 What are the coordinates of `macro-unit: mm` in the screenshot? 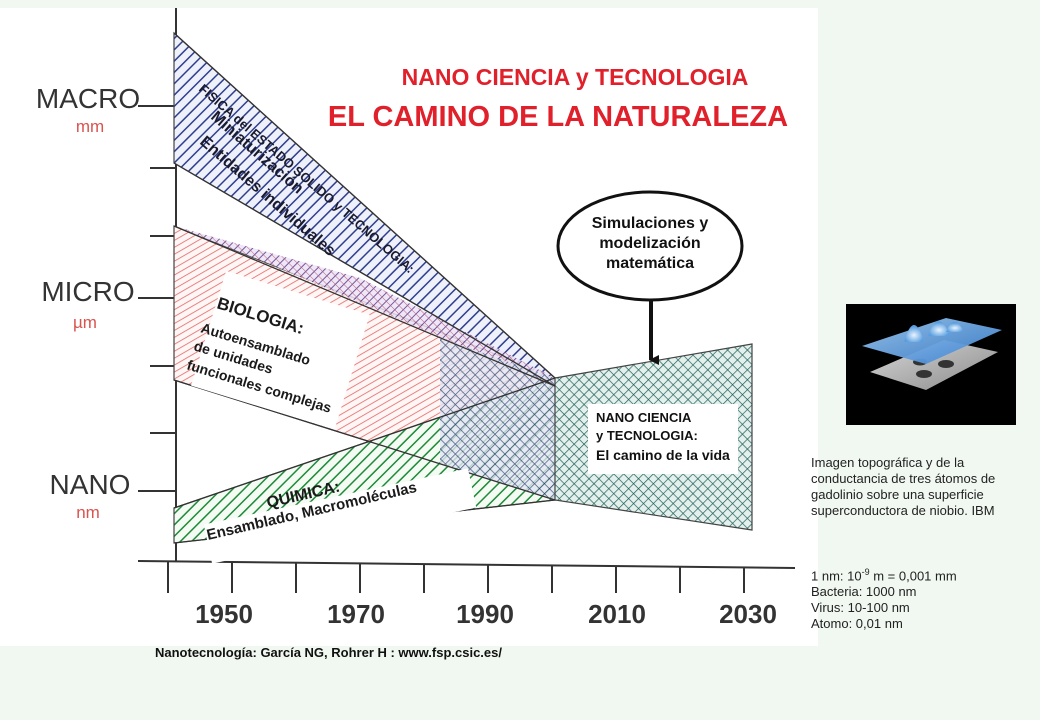 It's located at (90, 126).